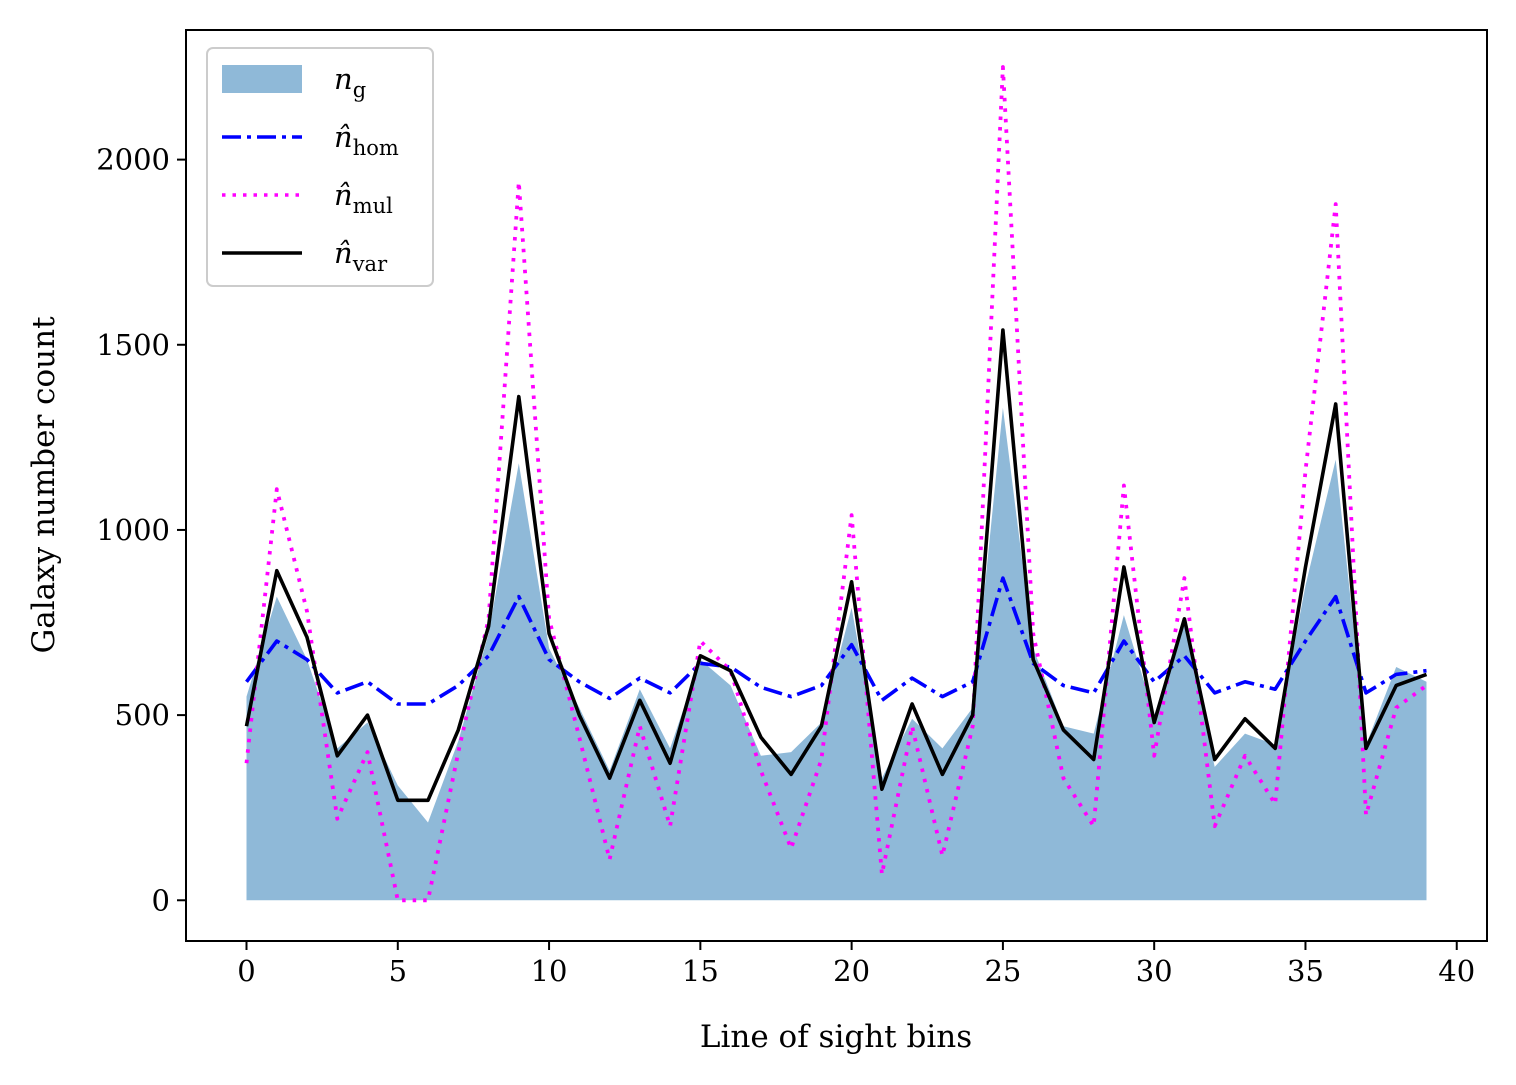  Describe the element at coordinates (262, 79) in the screenshot. I see `legend-swatch` at that location.